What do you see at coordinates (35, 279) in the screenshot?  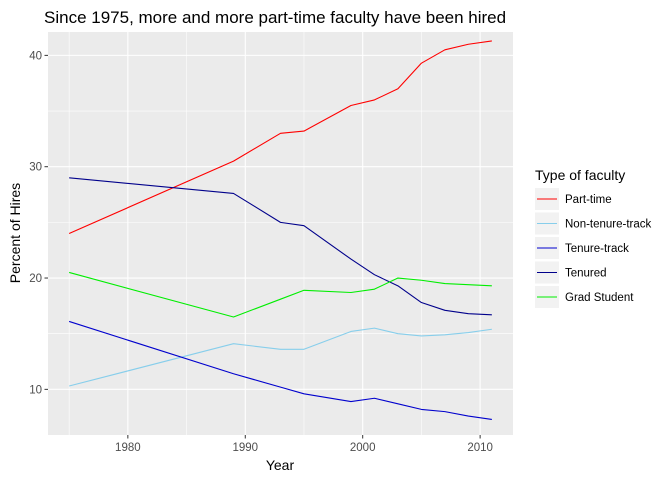 I see `y-tick-label: 20` at bounding box center [35, 279].